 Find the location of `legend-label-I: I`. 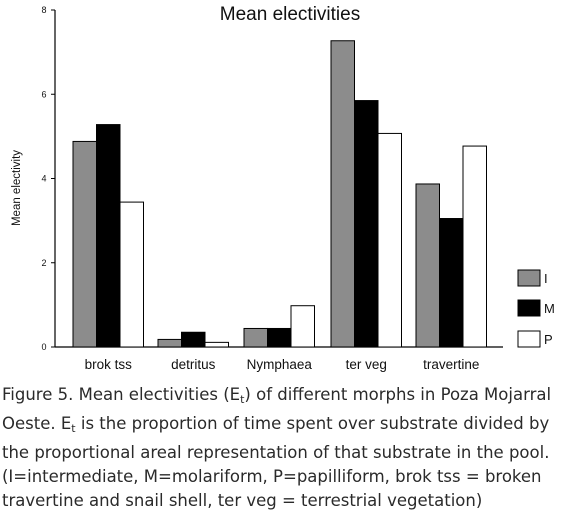

legend-label-I: I is located at coordinates (546, 278).